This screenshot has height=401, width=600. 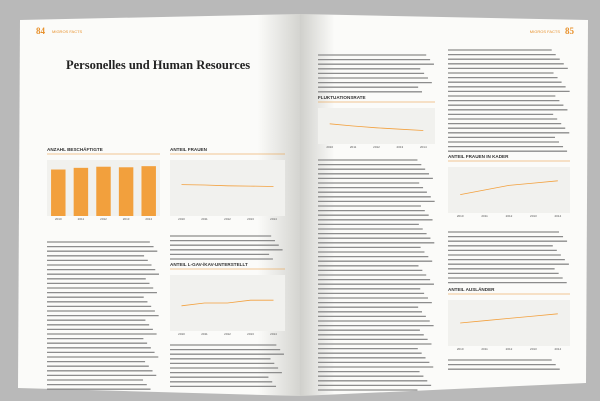 I want to click on page-number: 85, so click(x=570, y=31).